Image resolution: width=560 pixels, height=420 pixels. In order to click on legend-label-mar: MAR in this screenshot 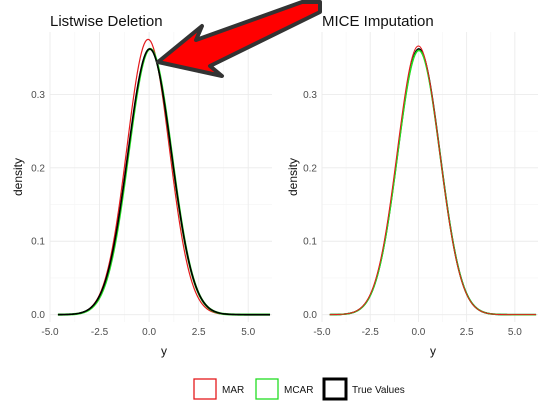, I will do `click(233, 390)`.